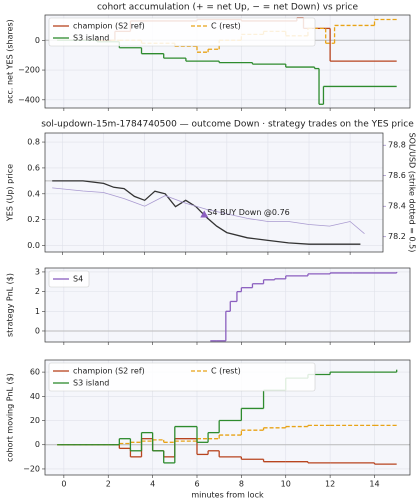 This screenshot has height=500, width=419. Describe the element at coordinates (397, 206) in the screenshot. I see `y2-tick-label: 78.4` at that location.